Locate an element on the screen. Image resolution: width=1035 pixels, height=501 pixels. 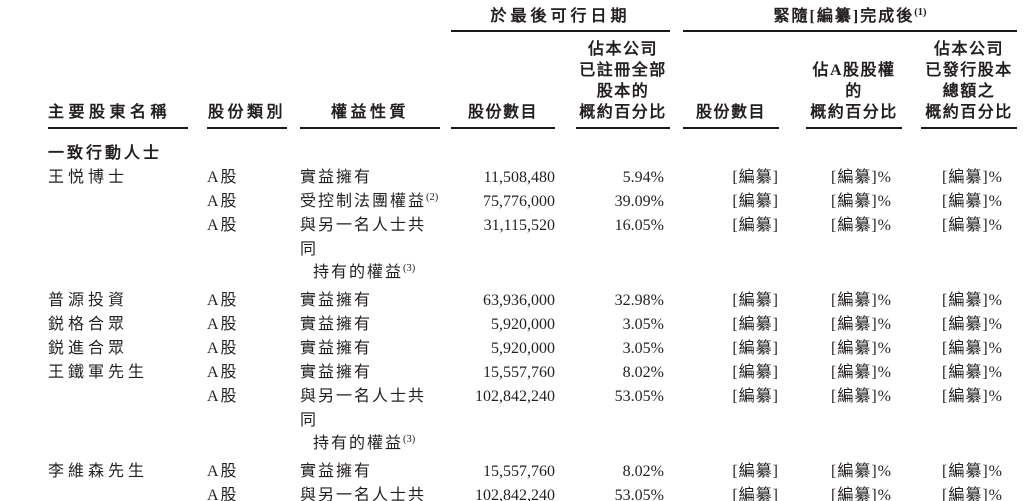
footnote-2-ref: (2) is located at coordinates (432, 197).